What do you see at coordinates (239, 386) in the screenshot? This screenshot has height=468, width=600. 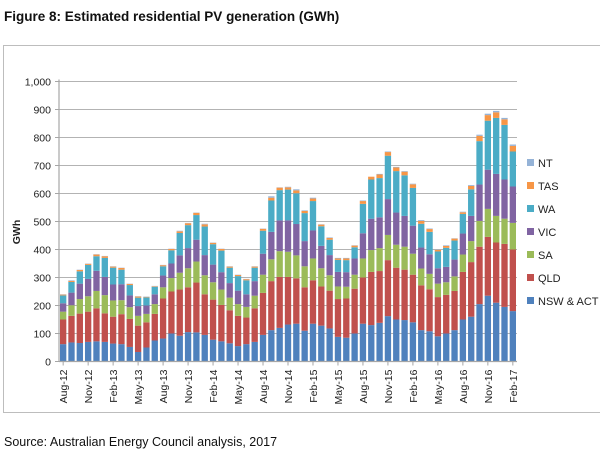 I see `x-tick-label: May-14` at bounding box center [239, 386].